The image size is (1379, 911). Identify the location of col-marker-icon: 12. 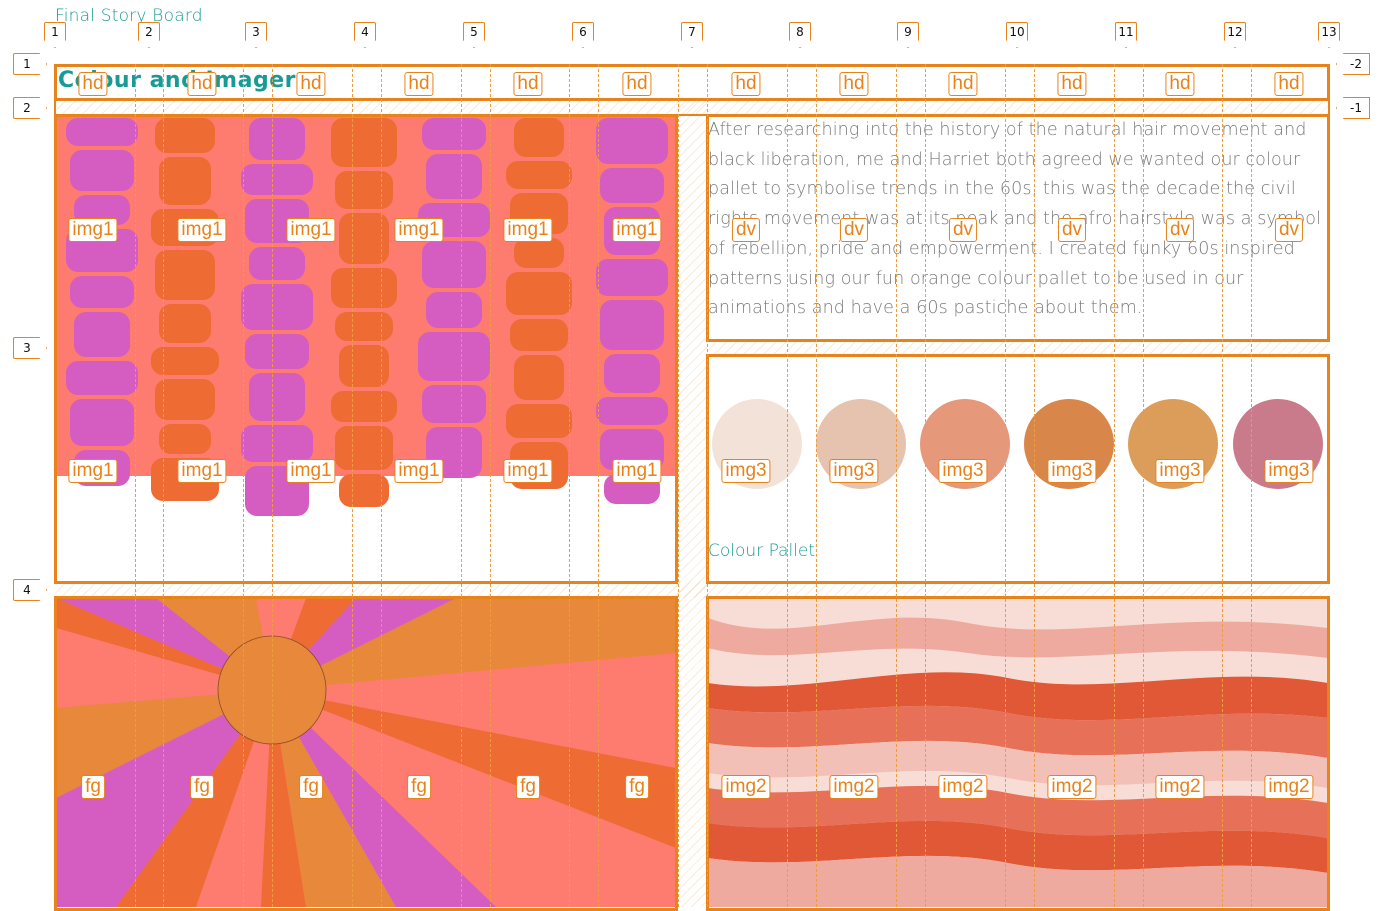
(1235, 35).